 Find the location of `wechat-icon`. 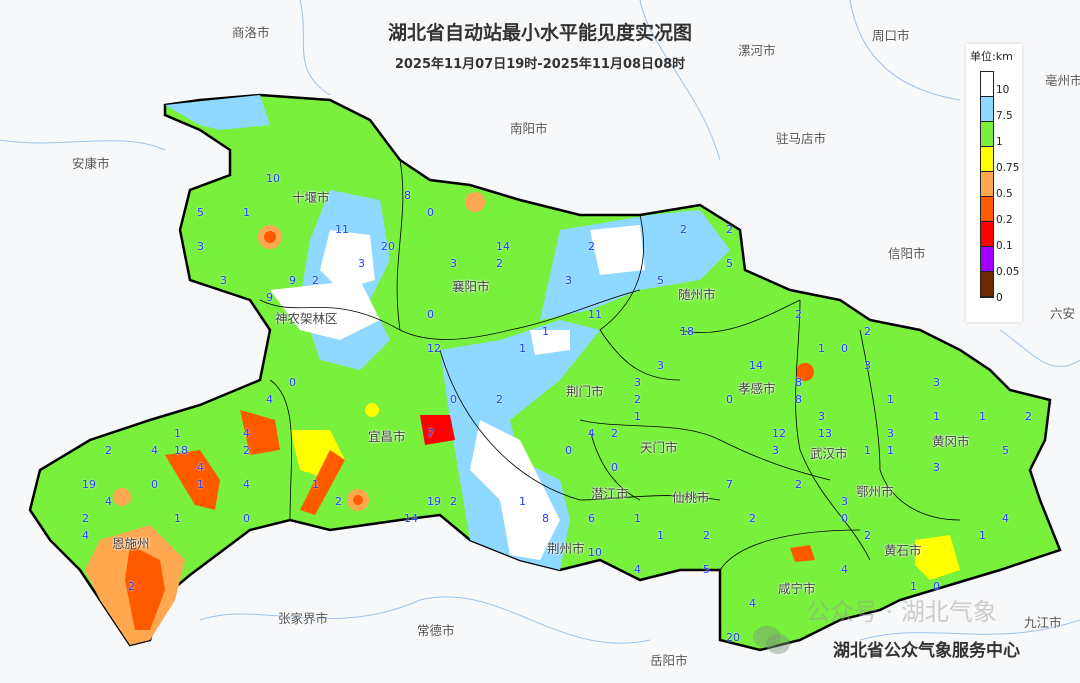

wechat-icon is located at coordinates (771, 640).